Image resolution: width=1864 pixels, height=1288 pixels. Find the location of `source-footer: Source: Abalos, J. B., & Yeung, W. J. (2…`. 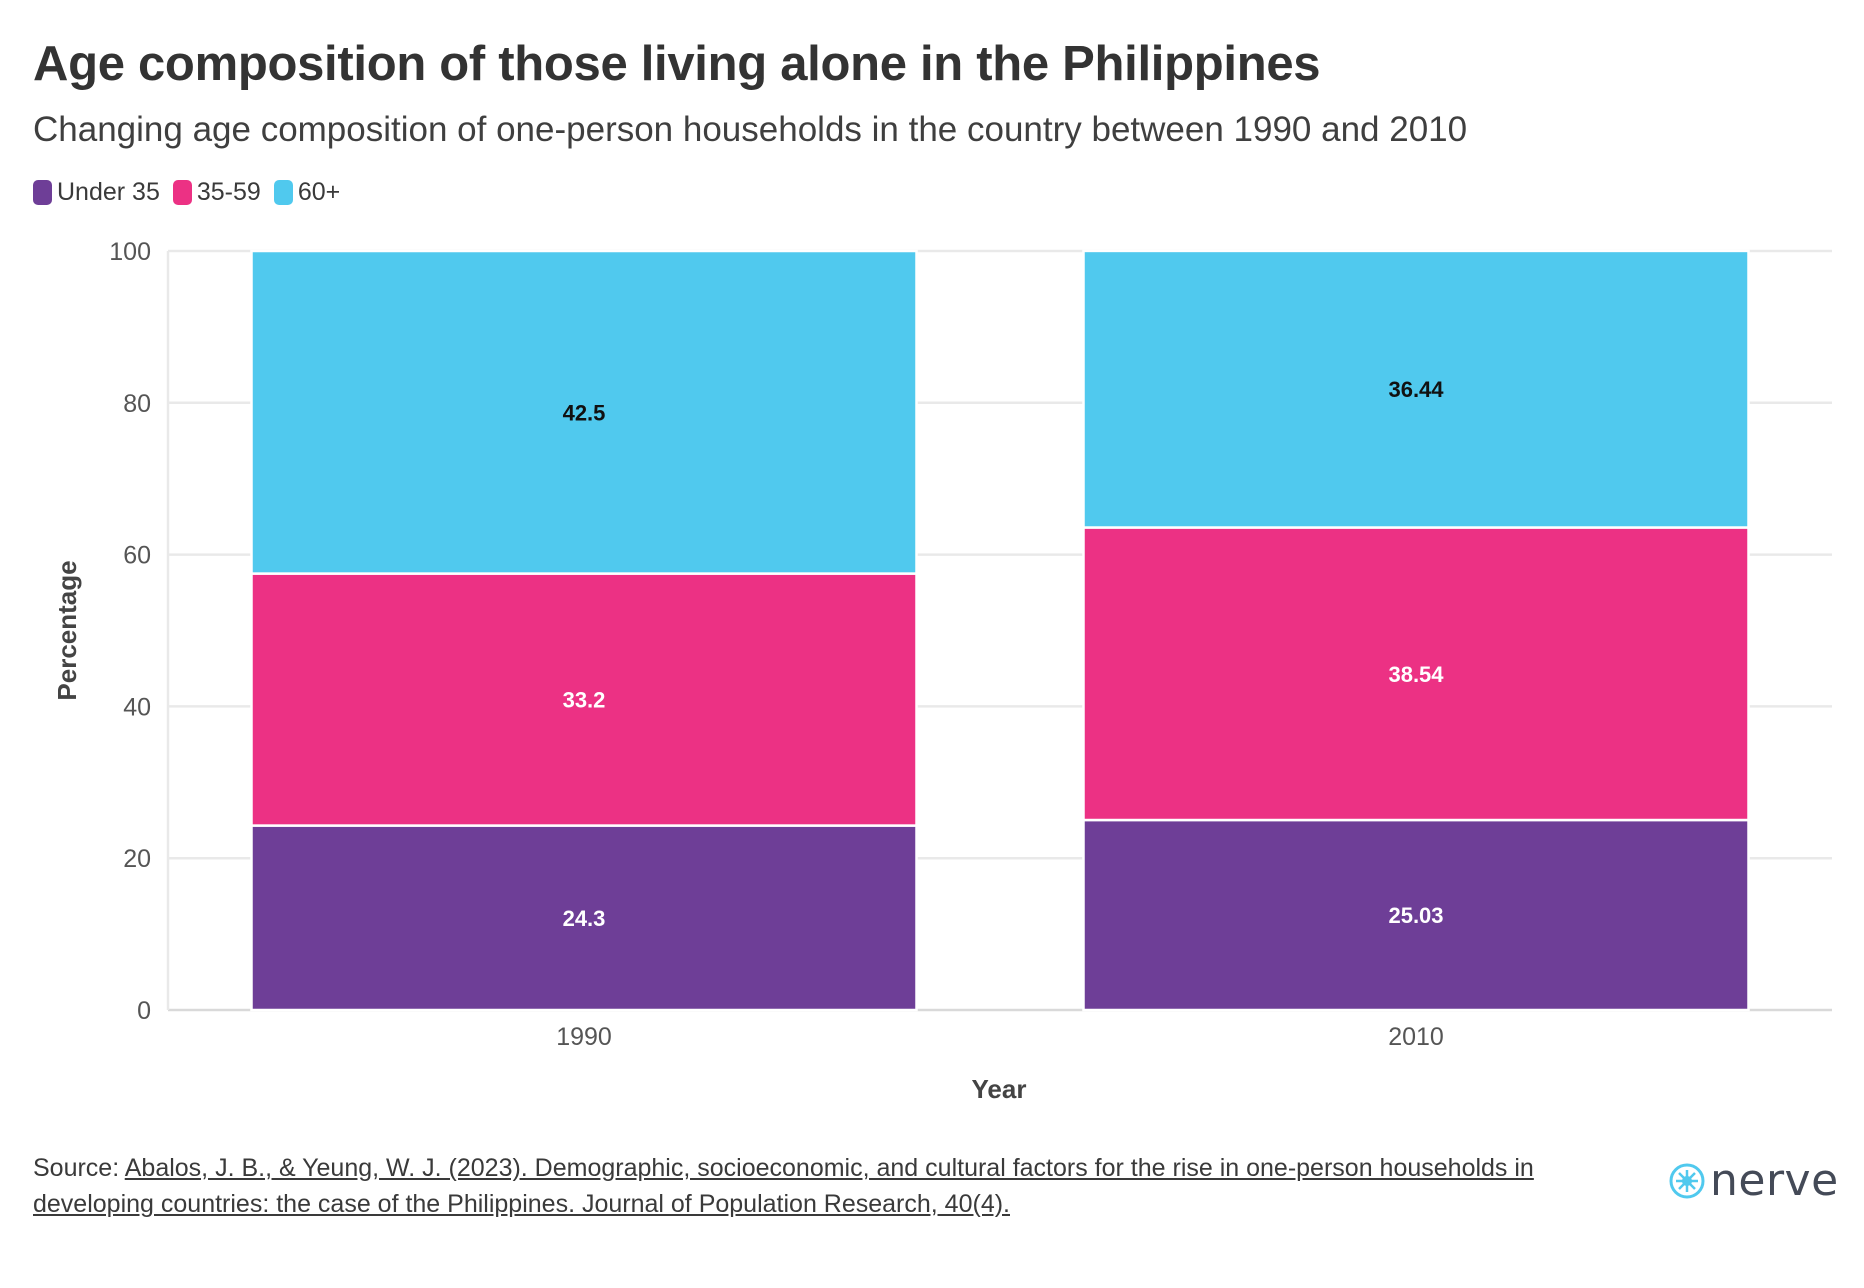

source-footer: Source: Abalos, J. B., & Yeung, W. J. (2… is located at coordinates (848, 1186).